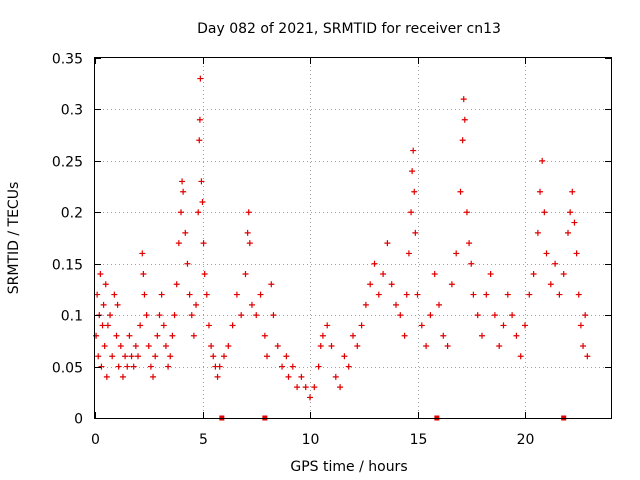 This screenshot has width=640, height=480. What do you see at coordinates (419, 440) in the screenshot?
I see `x-tick-label: 15` at bounding box center [419, 440].